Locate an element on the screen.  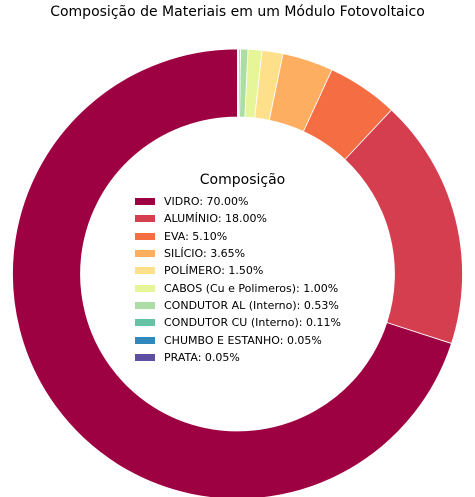
legend-label: POLÍMERO: 1.50% is located at coordinates (214, 271).